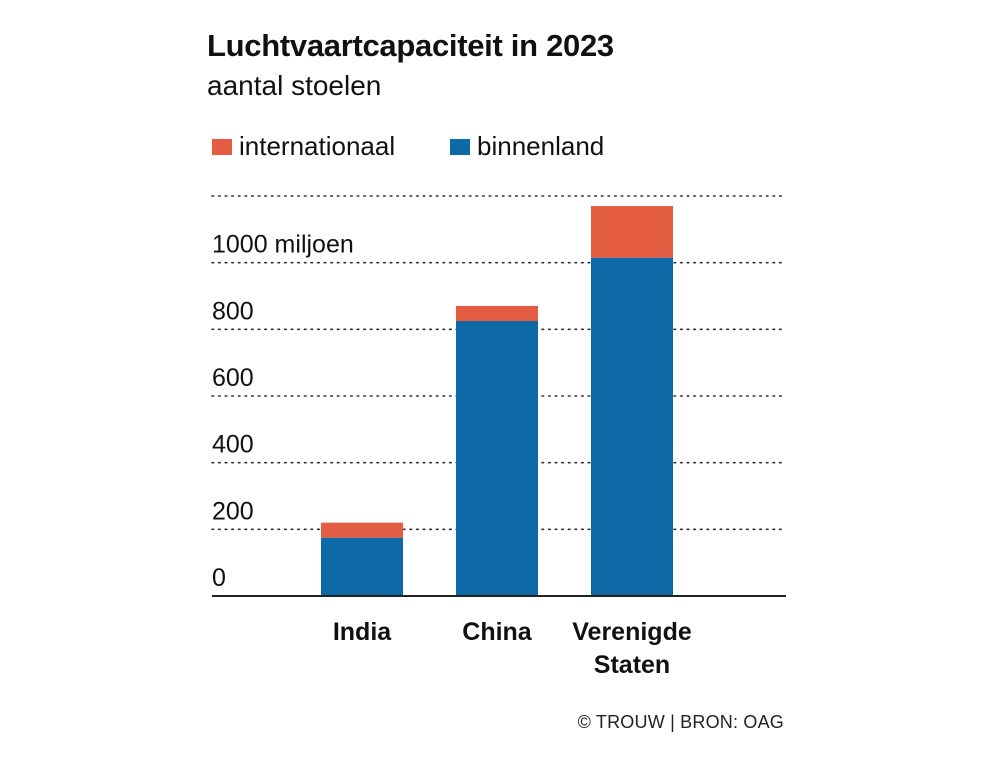 This screenshot has height=772, width=1000. What do you see at coordinates (294, 85) in the screenshot?
I see `chart-subtitle: aantal stoelen` at bounding box center [294, 85].